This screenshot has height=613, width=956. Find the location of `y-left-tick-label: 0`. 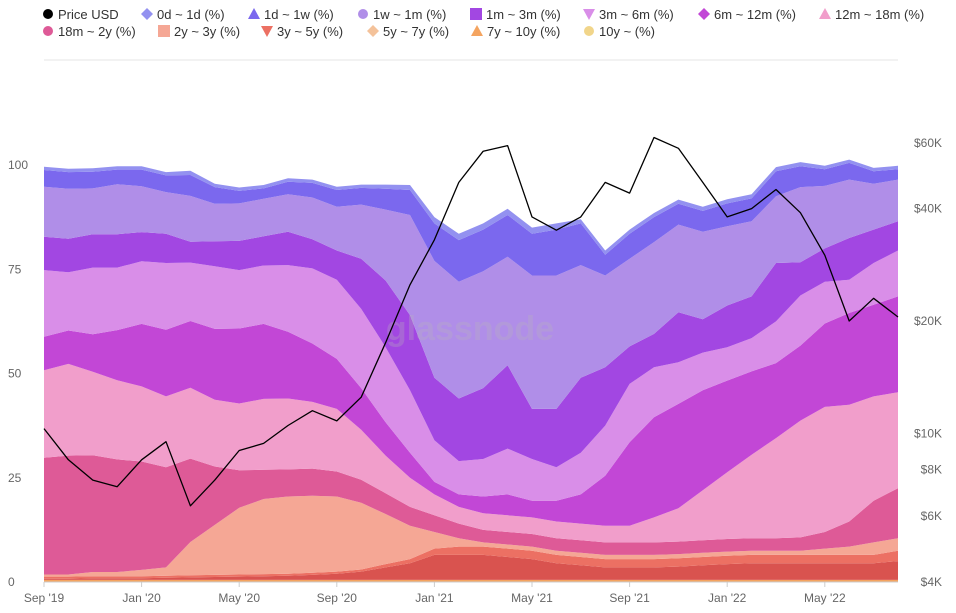

y-left-tick-label: 0 is located at coordinates (11, 582).